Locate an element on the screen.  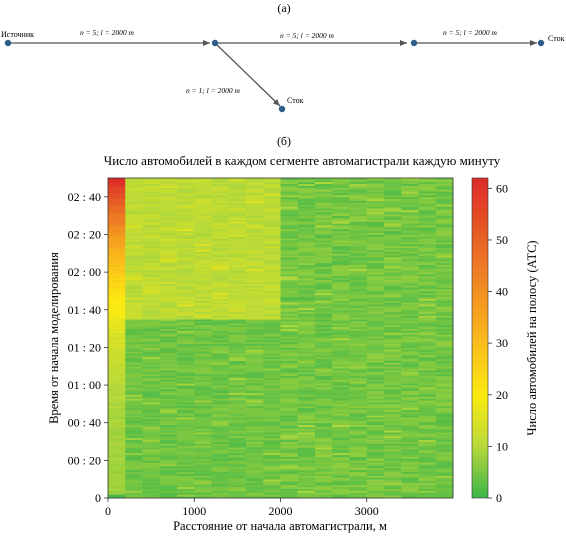
edge-label-4: n = 1; l = 2000 m is located at coordinates (213, 90).